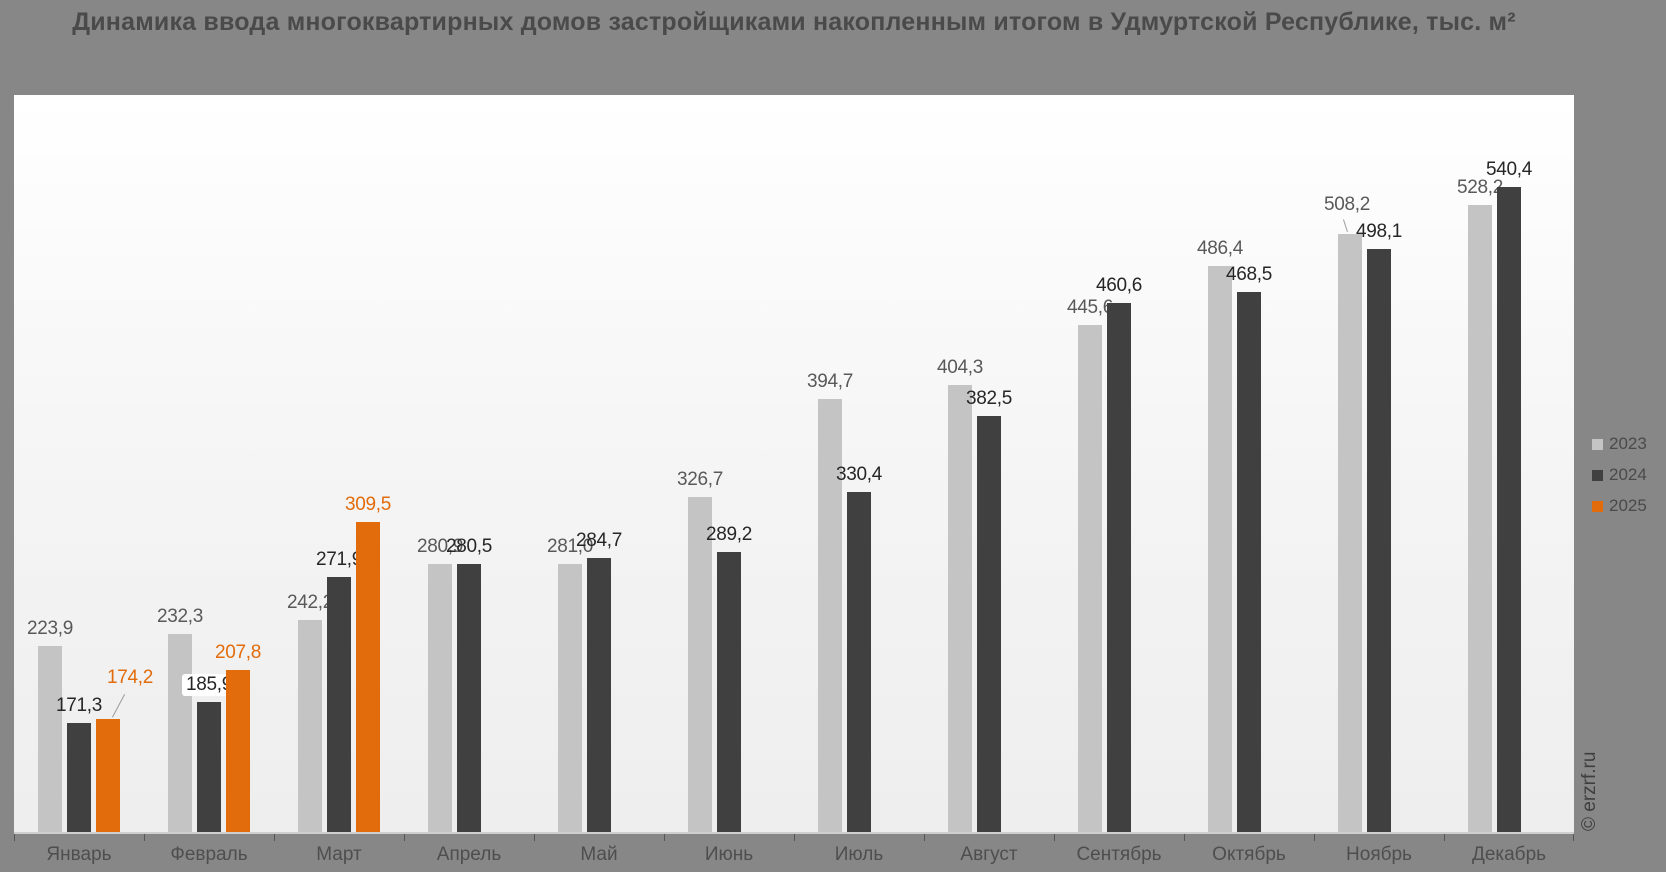 The width and height of the screenshot is (1666, 872). What do you see at coordinates (1509, 854) in the screenshot?
I see `x-axis-label: Декабрь` at bounding box center [1509, 854].